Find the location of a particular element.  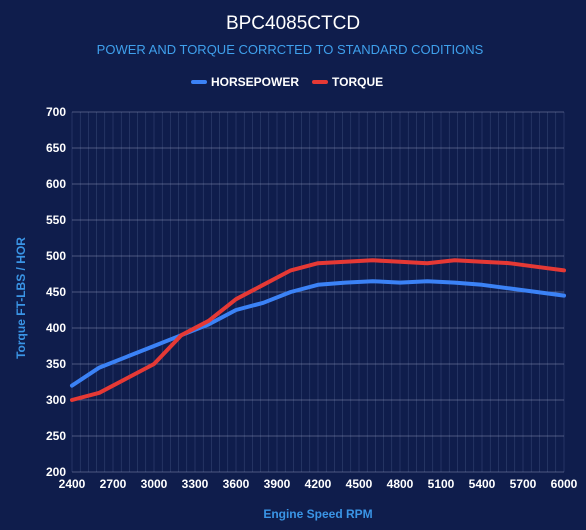

x-tick-label: 4800 is located at coordinates (400, 484).